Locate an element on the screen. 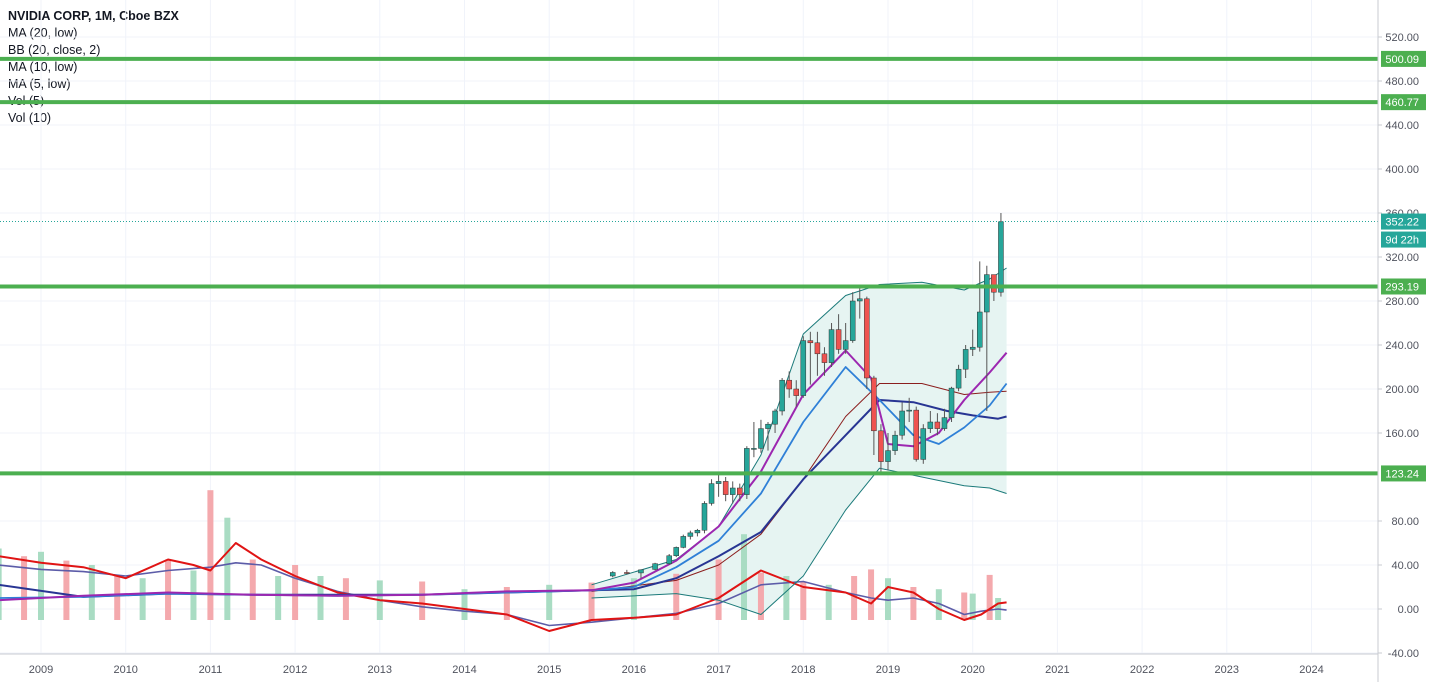  price-axis-bg is located at coordinates (1403, 341).